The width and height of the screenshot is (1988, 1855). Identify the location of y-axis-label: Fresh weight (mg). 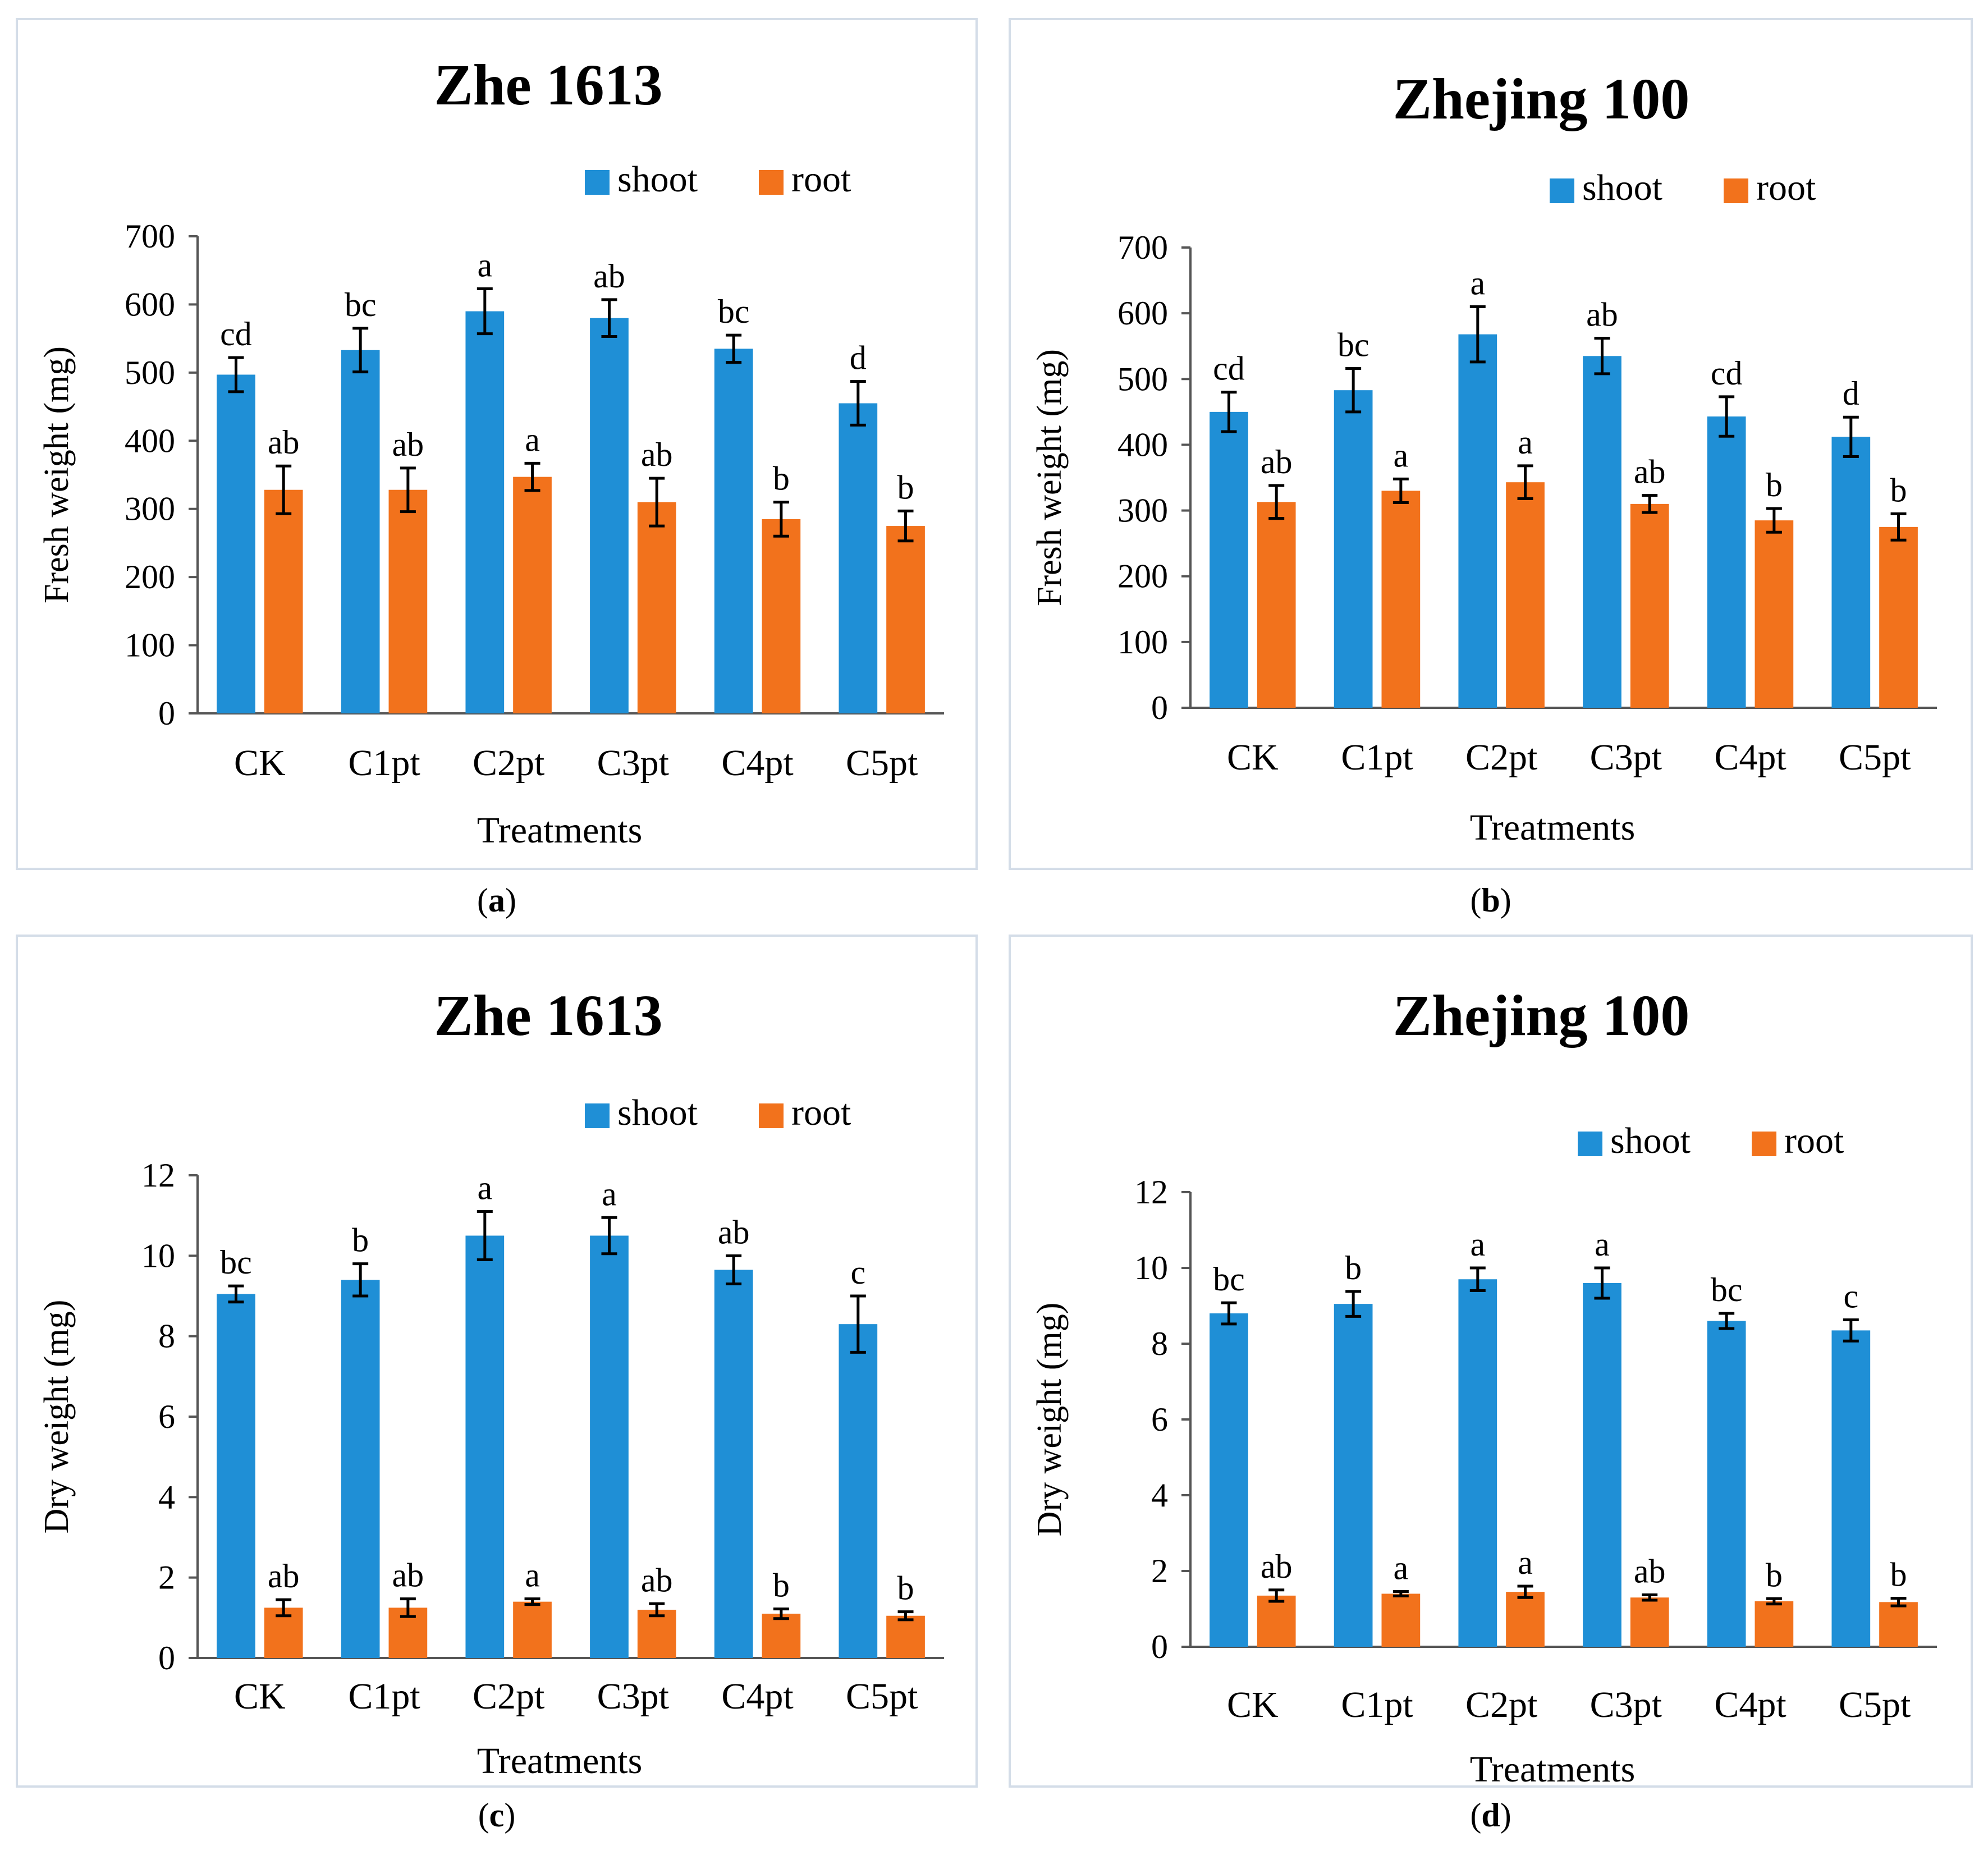
(1049, 478).